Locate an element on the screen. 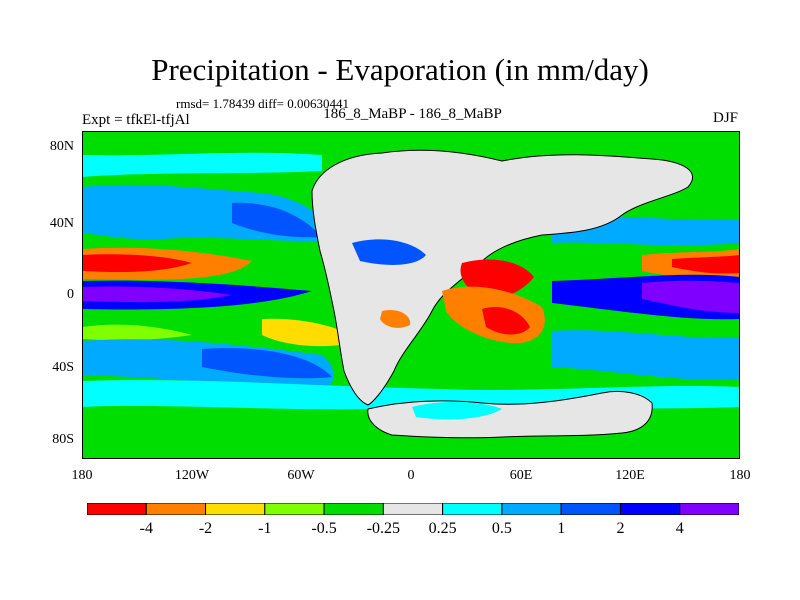 The height and width of the screenshot is (600, 800). stats-label: rmsd= 1.78439 diff= 0.00630441 is located at coordinates (262, 103).